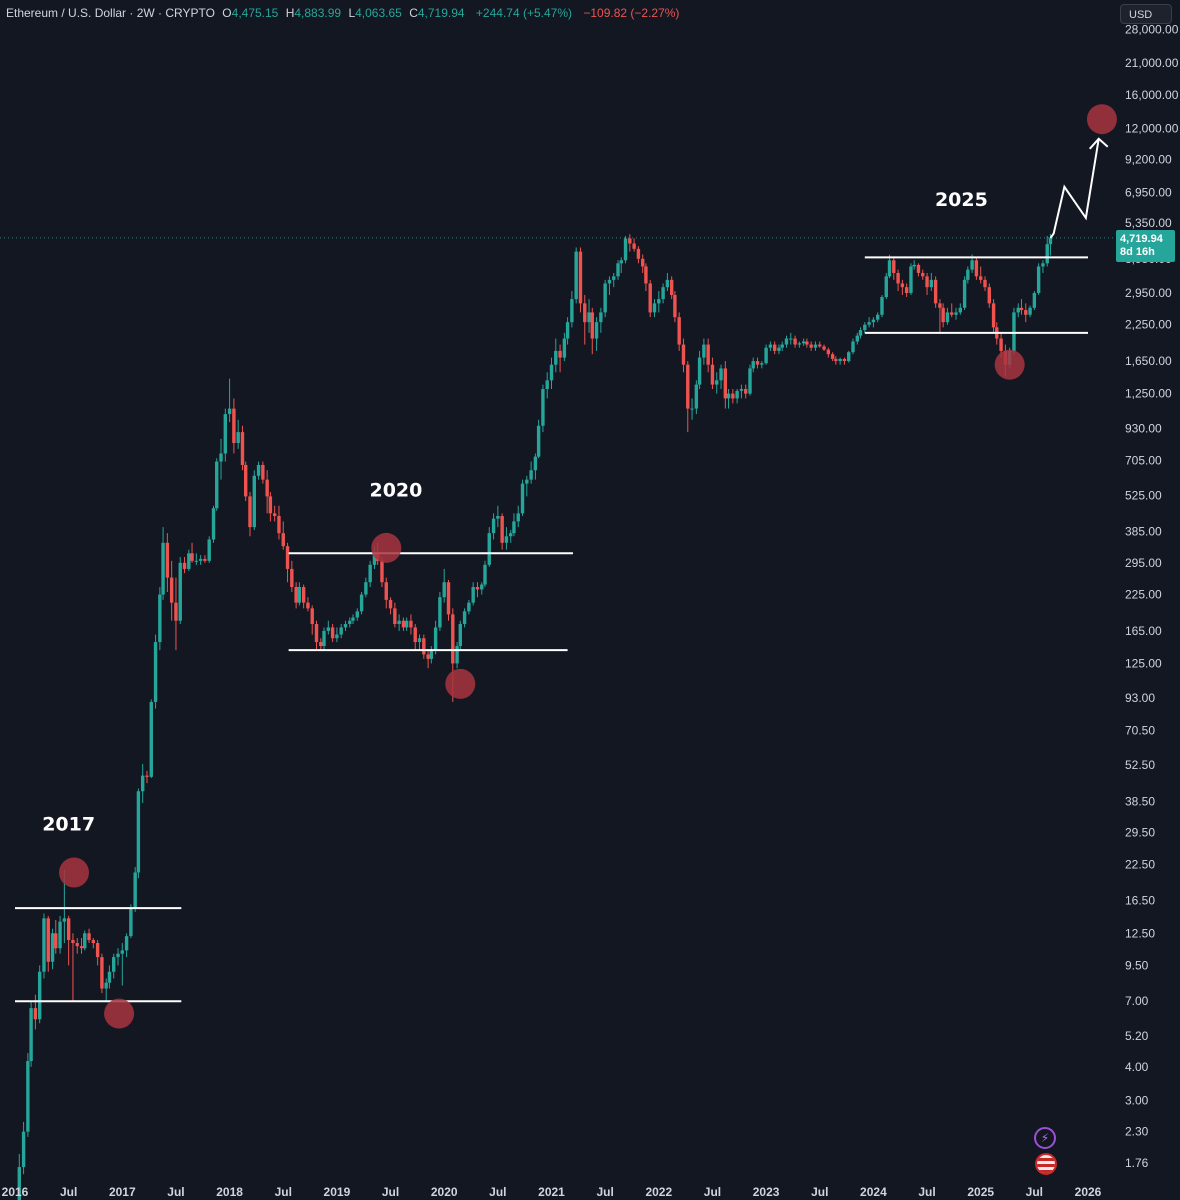 This screenshot has height=1200, width=1180. I want to click on lightning-icon: ⚡, so click(1045, 1138).